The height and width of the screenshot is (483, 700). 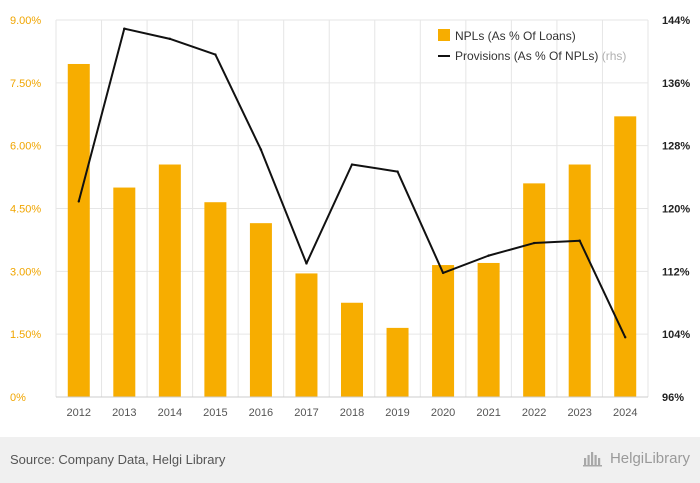 I want to click on bar-2012, so click(x=78, y=230).